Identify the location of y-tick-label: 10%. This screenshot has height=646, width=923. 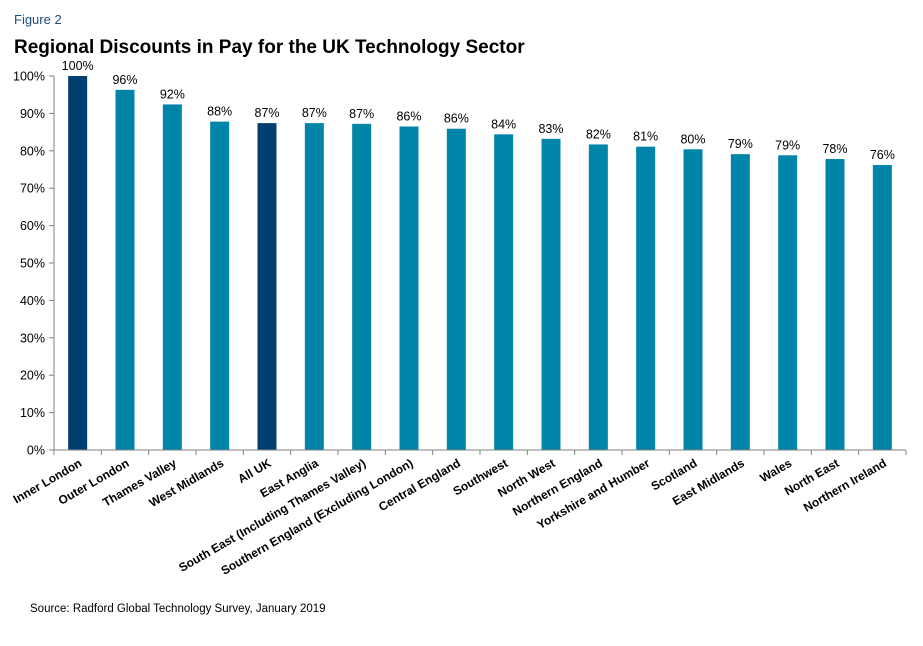
(32, 413).